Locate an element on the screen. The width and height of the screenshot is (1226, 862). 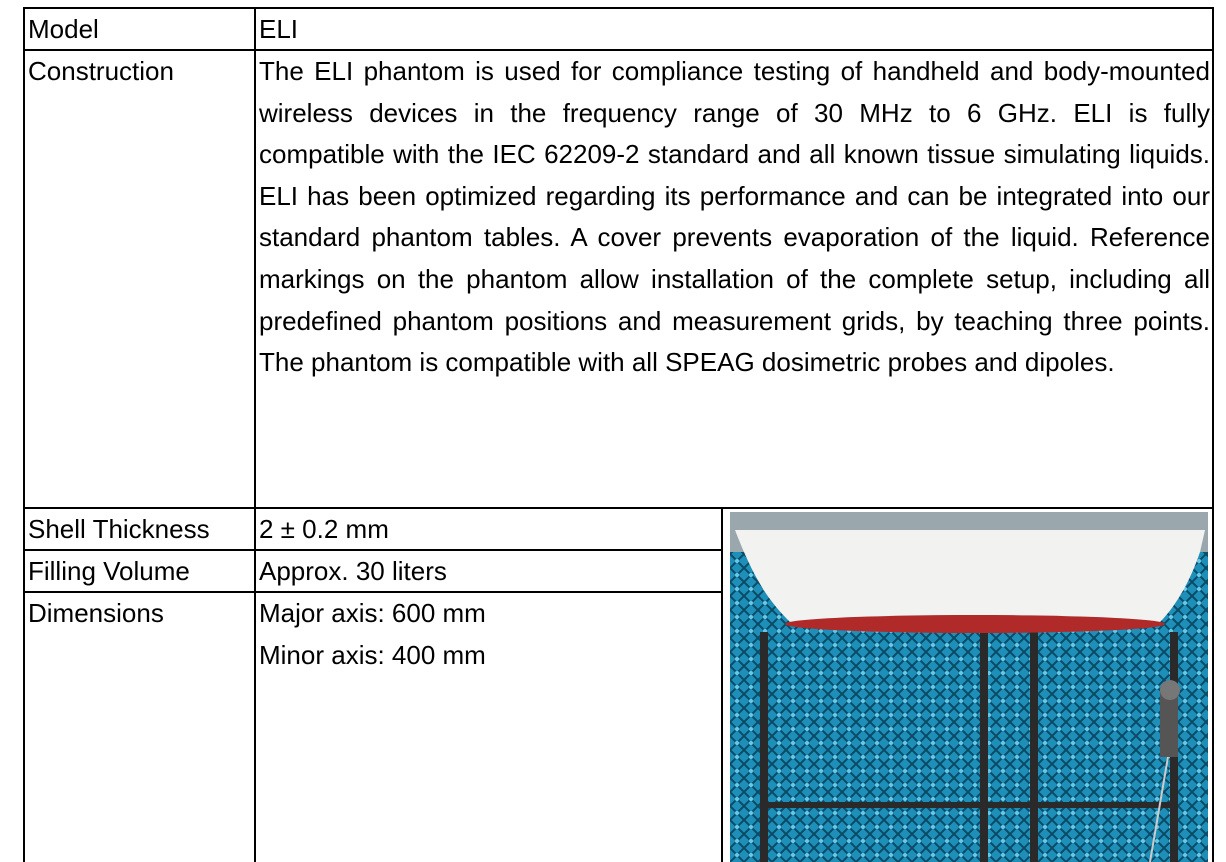
row-value: 2 ± 0.2 mm is located at coordinates (324, 529).